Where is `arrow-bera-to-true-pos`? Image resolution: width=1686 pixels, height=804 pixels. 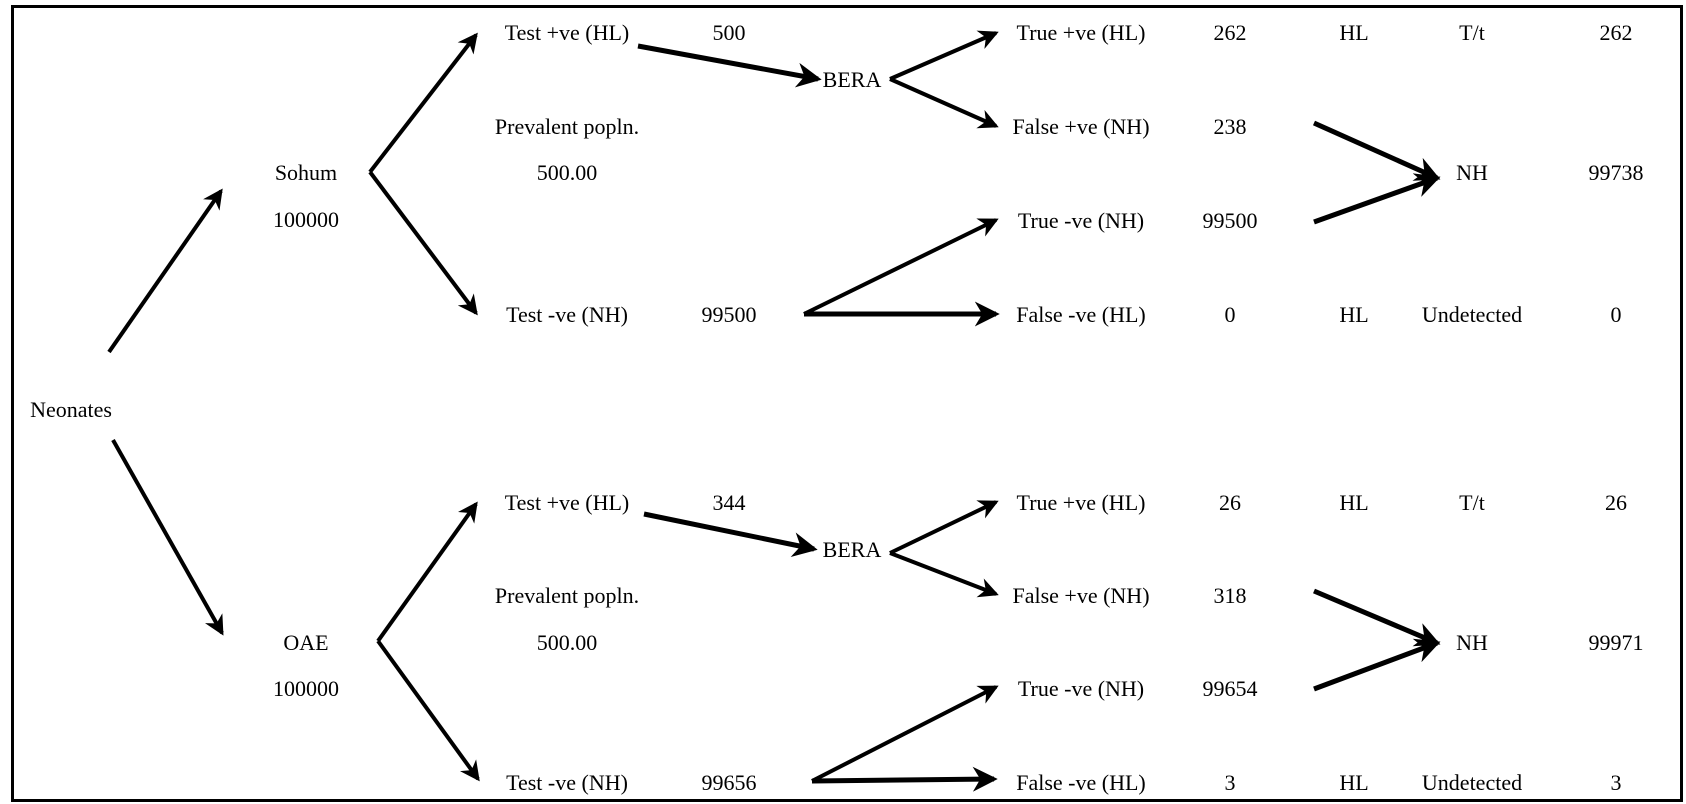
arrow-bera-to-true-pos is located at coordinates (944, 55).